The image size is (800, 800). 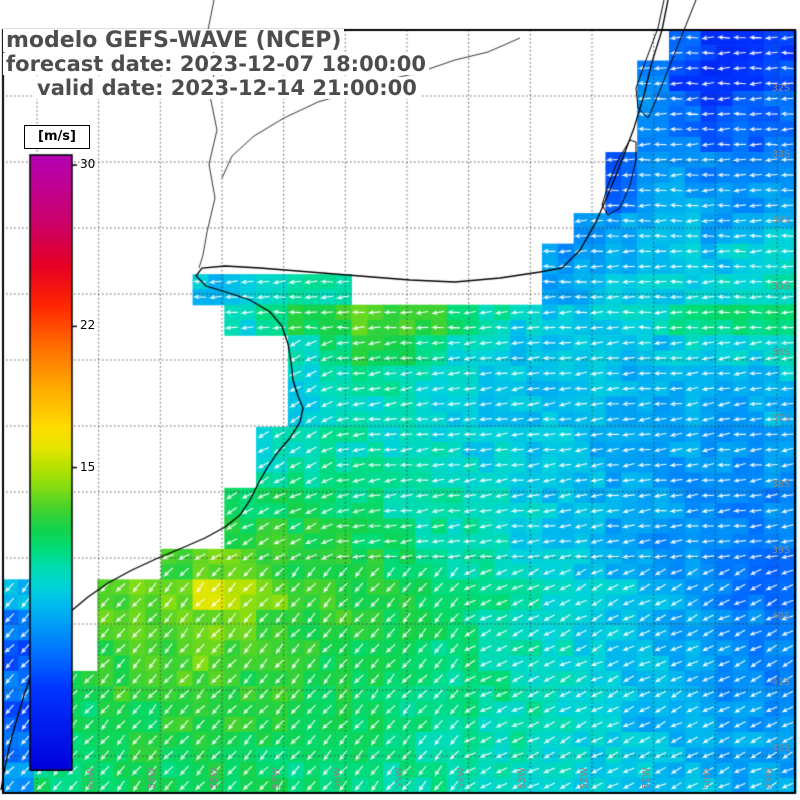 I want to click on colorbar-tick-label: 30, so click(x=88, y=164).